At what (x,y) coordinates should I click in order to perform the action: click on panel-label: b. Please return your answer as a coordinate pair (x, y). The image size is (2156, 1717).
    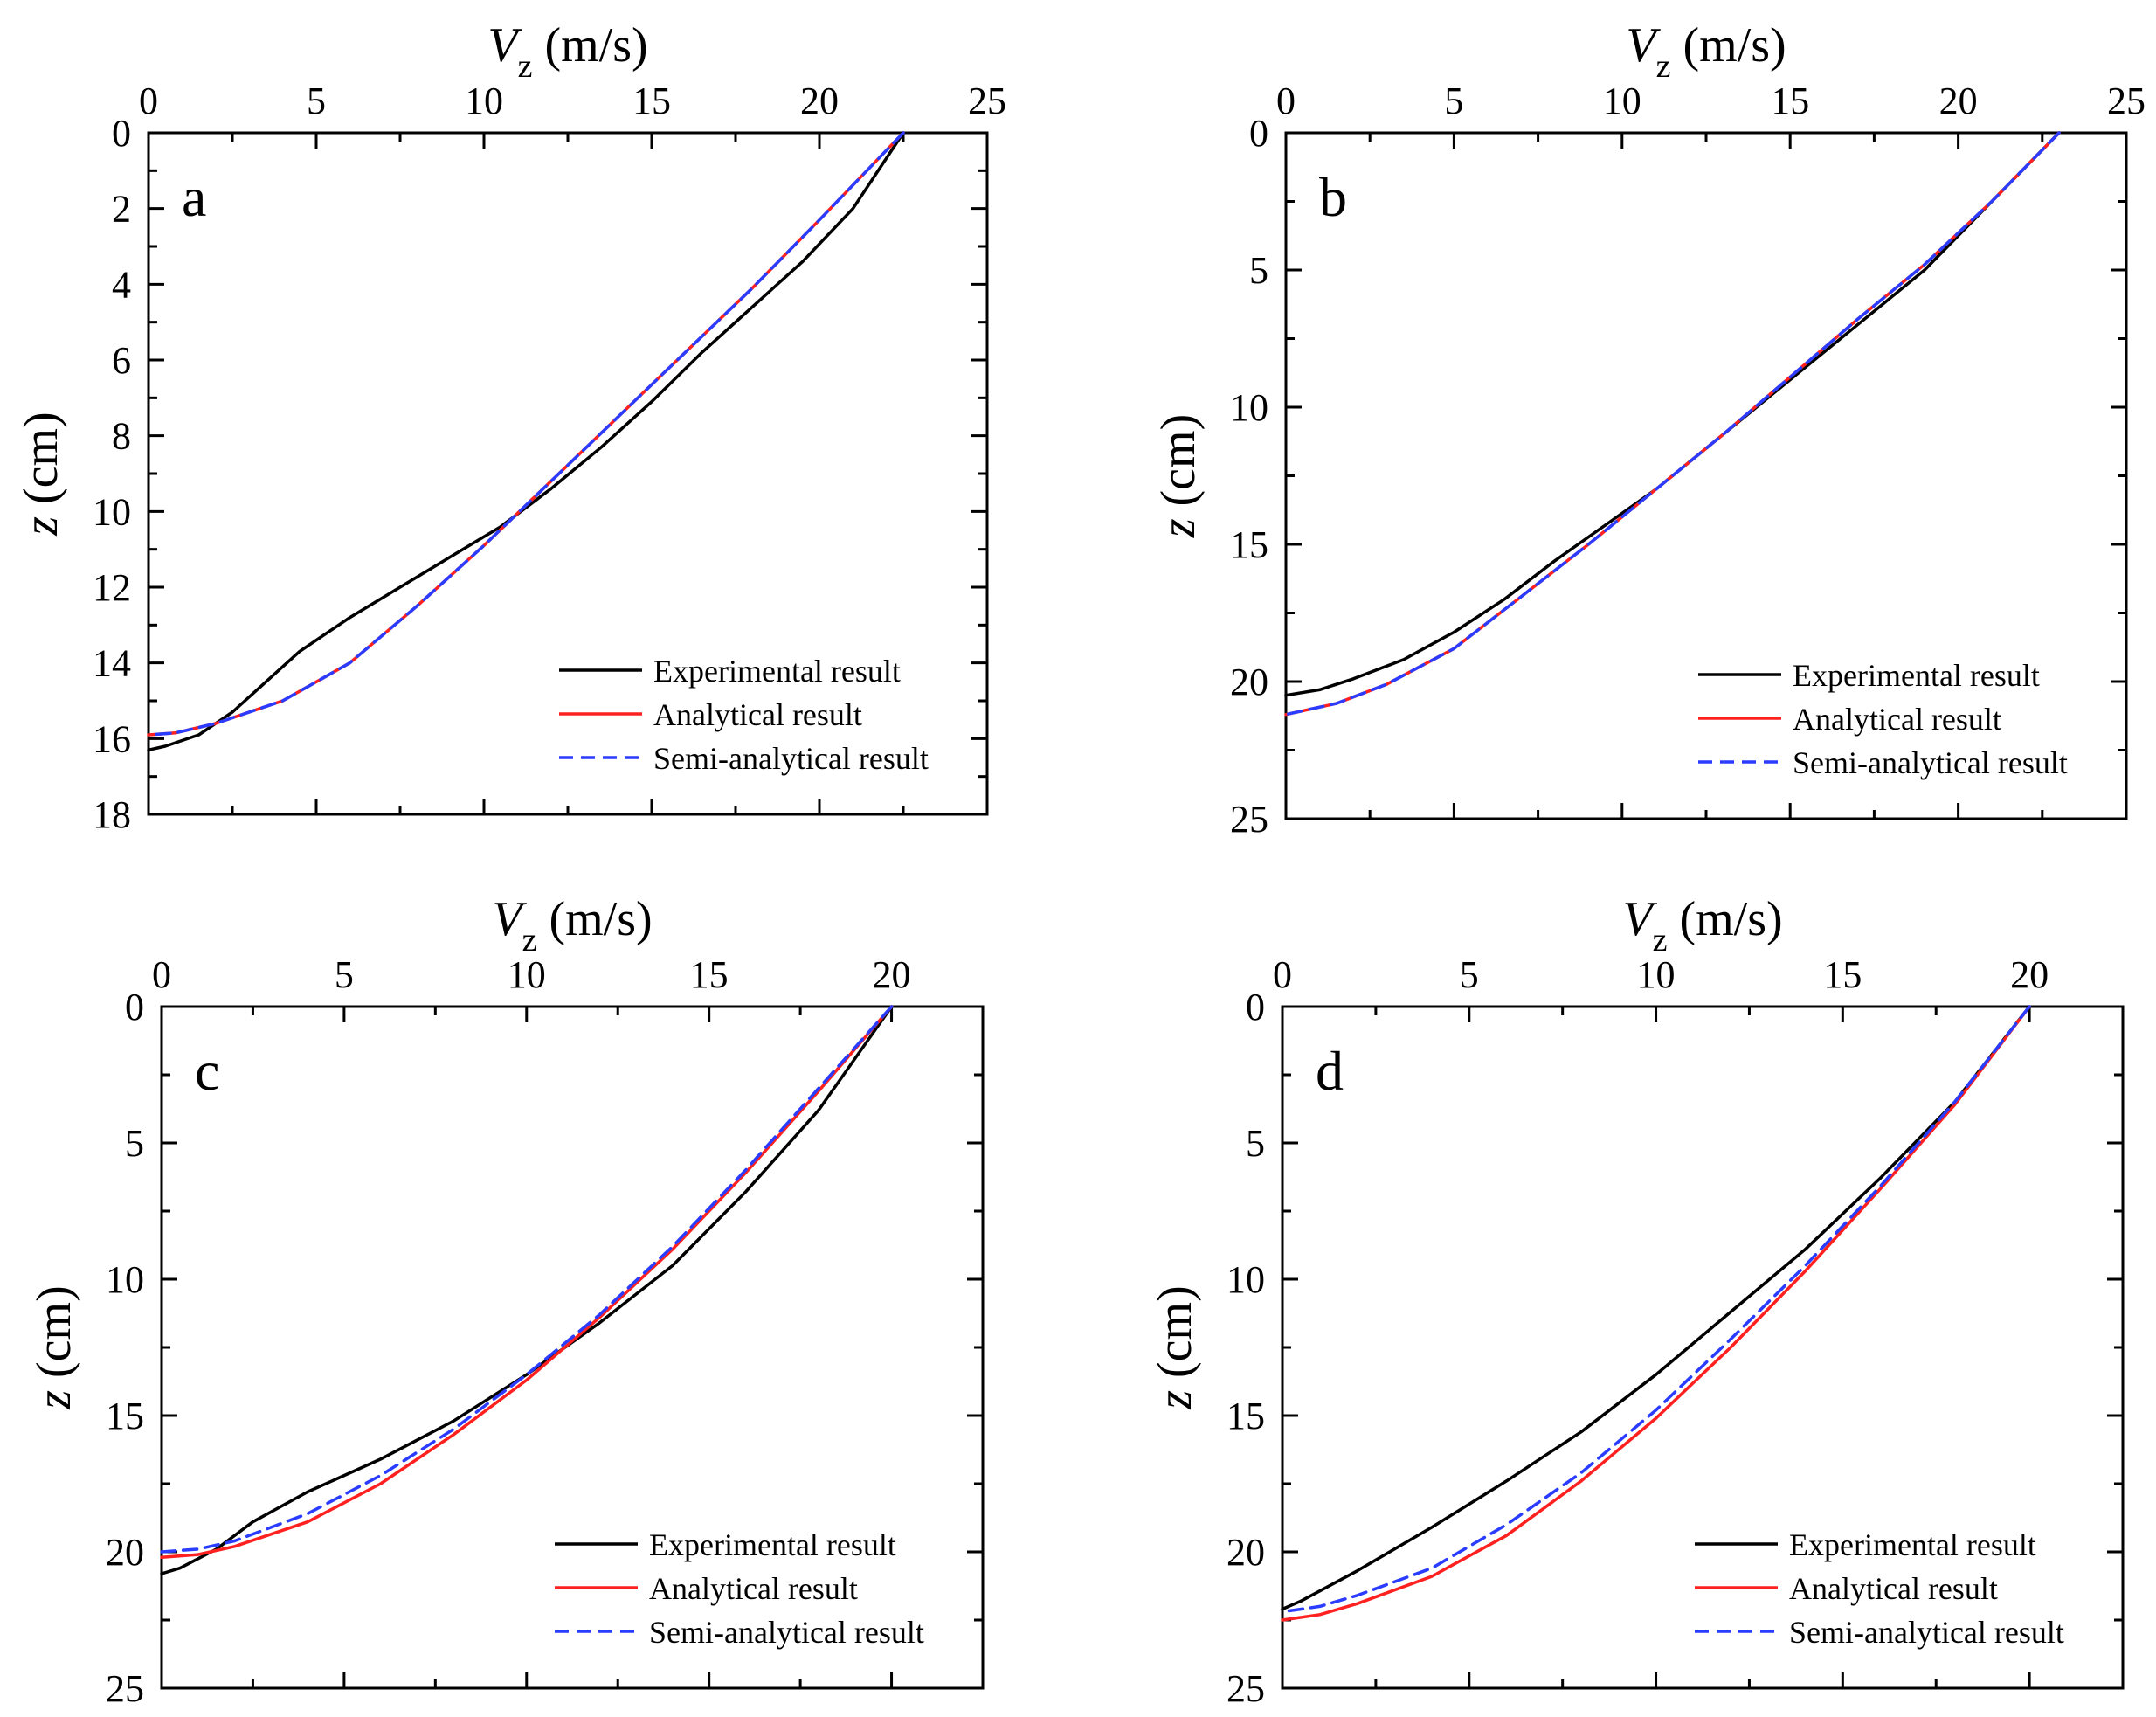
    Looking at the image, I should click on (1333, 197).